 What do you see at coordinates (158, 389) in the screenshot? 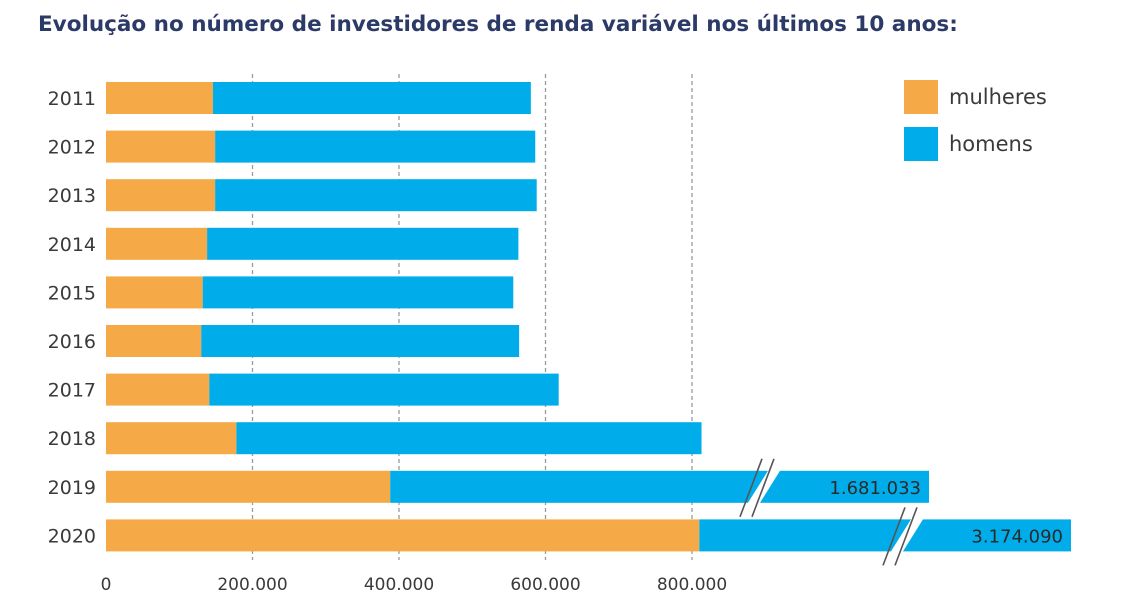
I see `bar-mulheres-2017` at bounding box center [158, 389].